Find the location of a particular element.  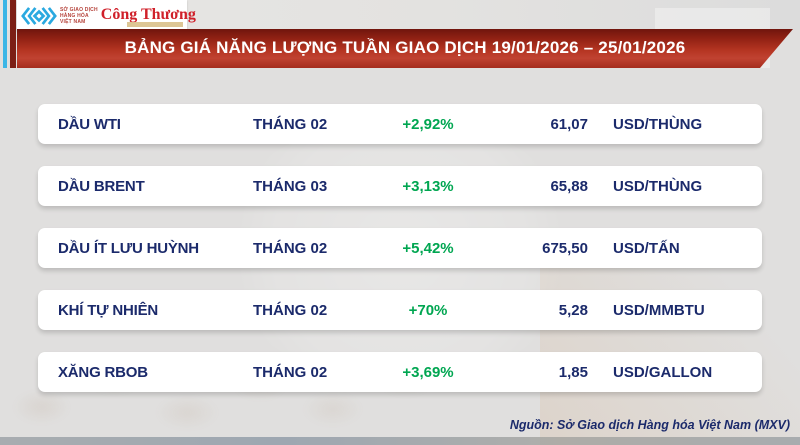

contract-month: THÁNG 03 is located at coordinates (290, 186).